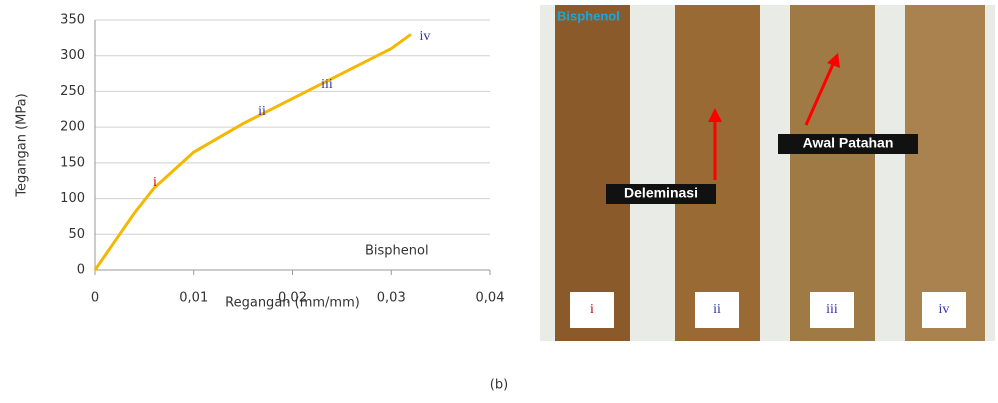 The width and height of the screenshot is (998, 403). I want to click on y-axis-label: Tegangan (MPa), so click(22, 145).